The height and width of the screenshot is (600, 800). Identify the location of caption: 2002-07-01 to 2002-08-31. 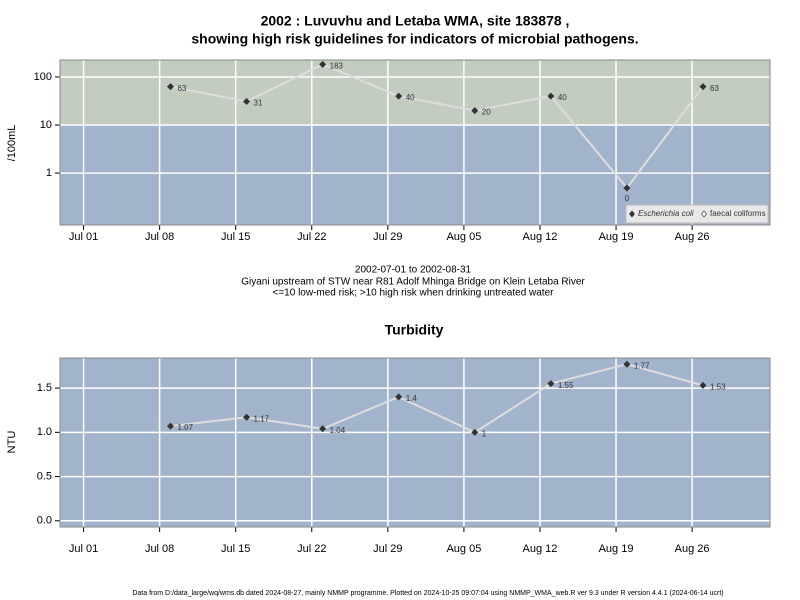
(413, 270).